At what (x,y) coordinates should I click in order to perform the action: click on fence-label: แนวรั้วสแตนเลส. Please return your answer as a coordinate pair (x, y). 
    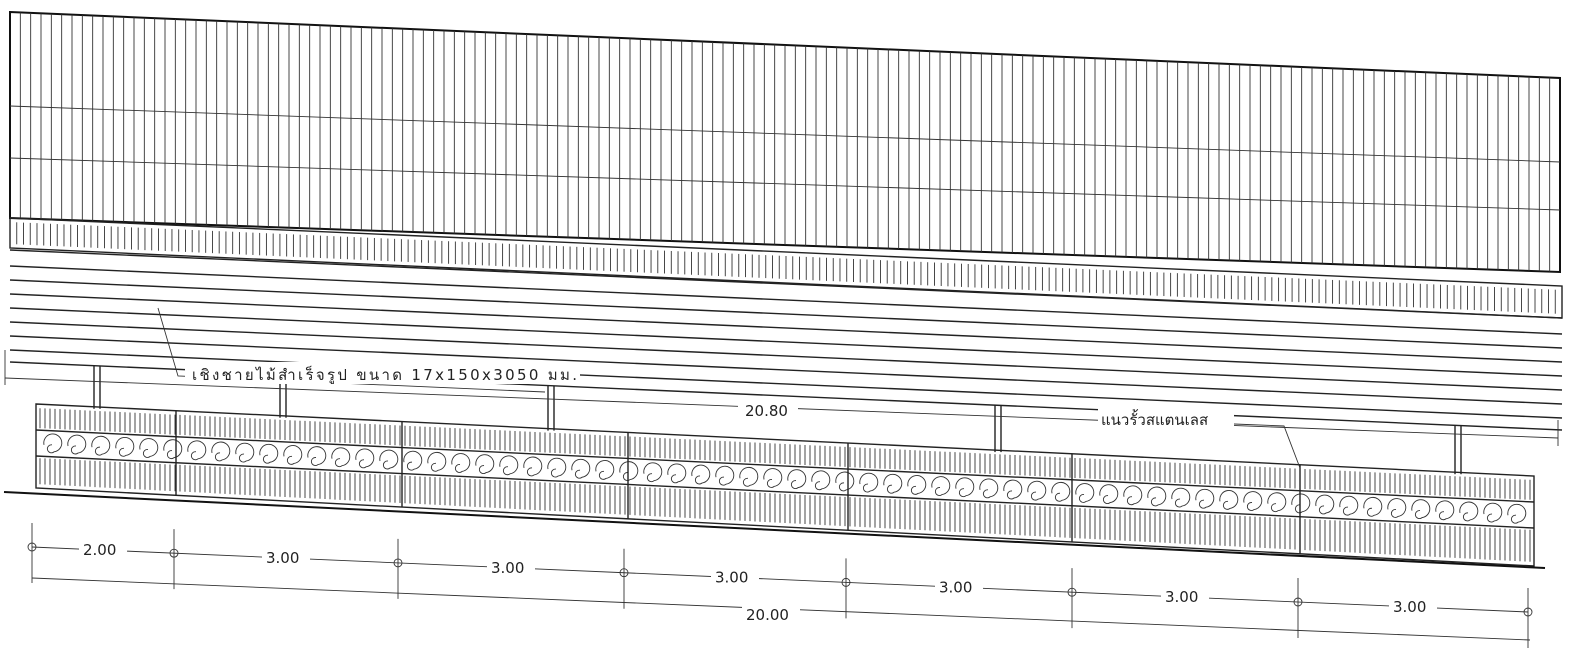
    Looking at the image, I should click on (1154, 419).